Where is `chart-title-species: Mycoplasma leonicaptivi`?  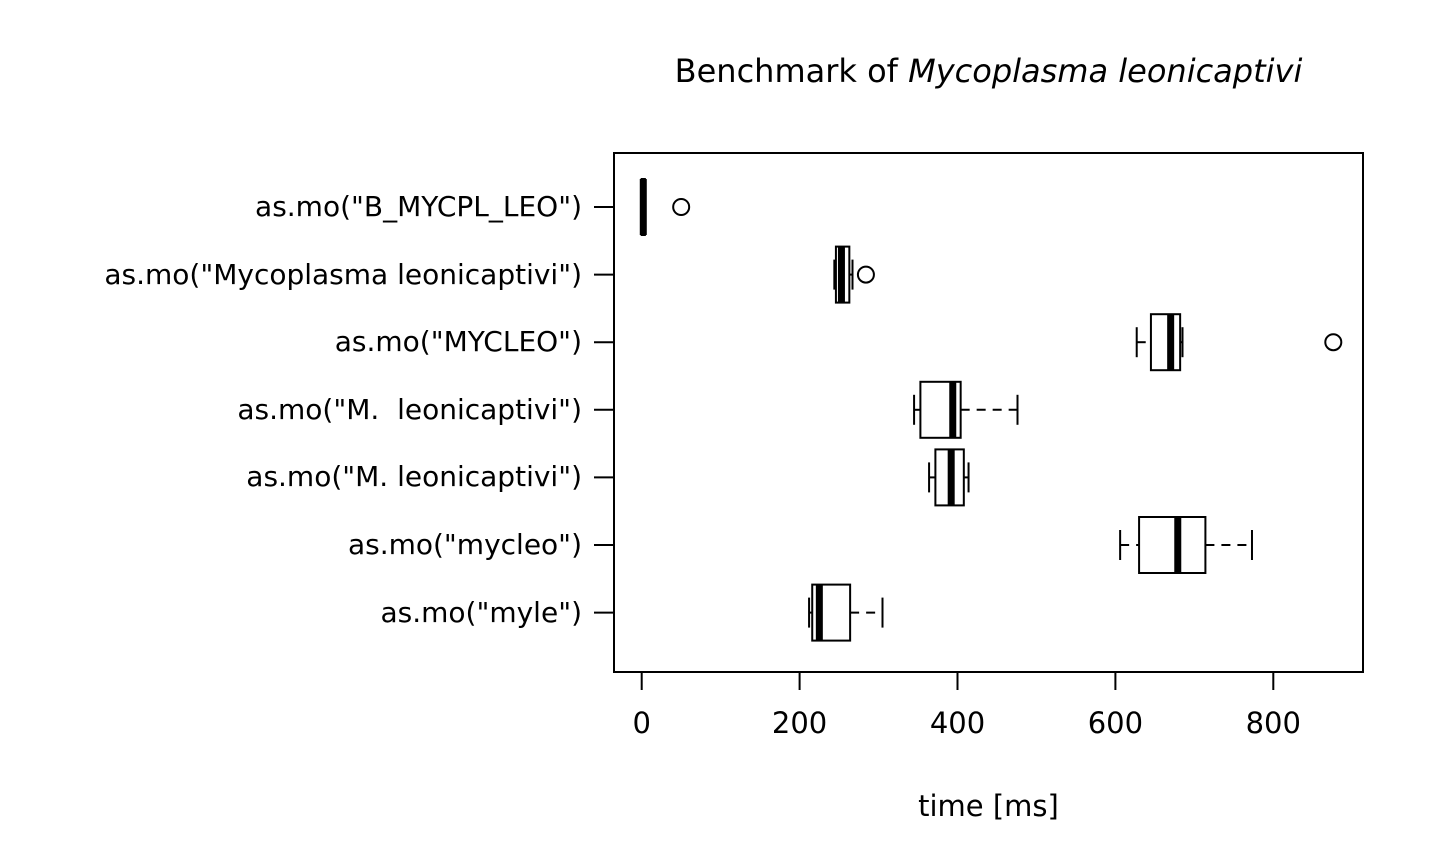 chart-title-species: Mycoplasma leonicaptivi is located at coordinates (1105, 71).